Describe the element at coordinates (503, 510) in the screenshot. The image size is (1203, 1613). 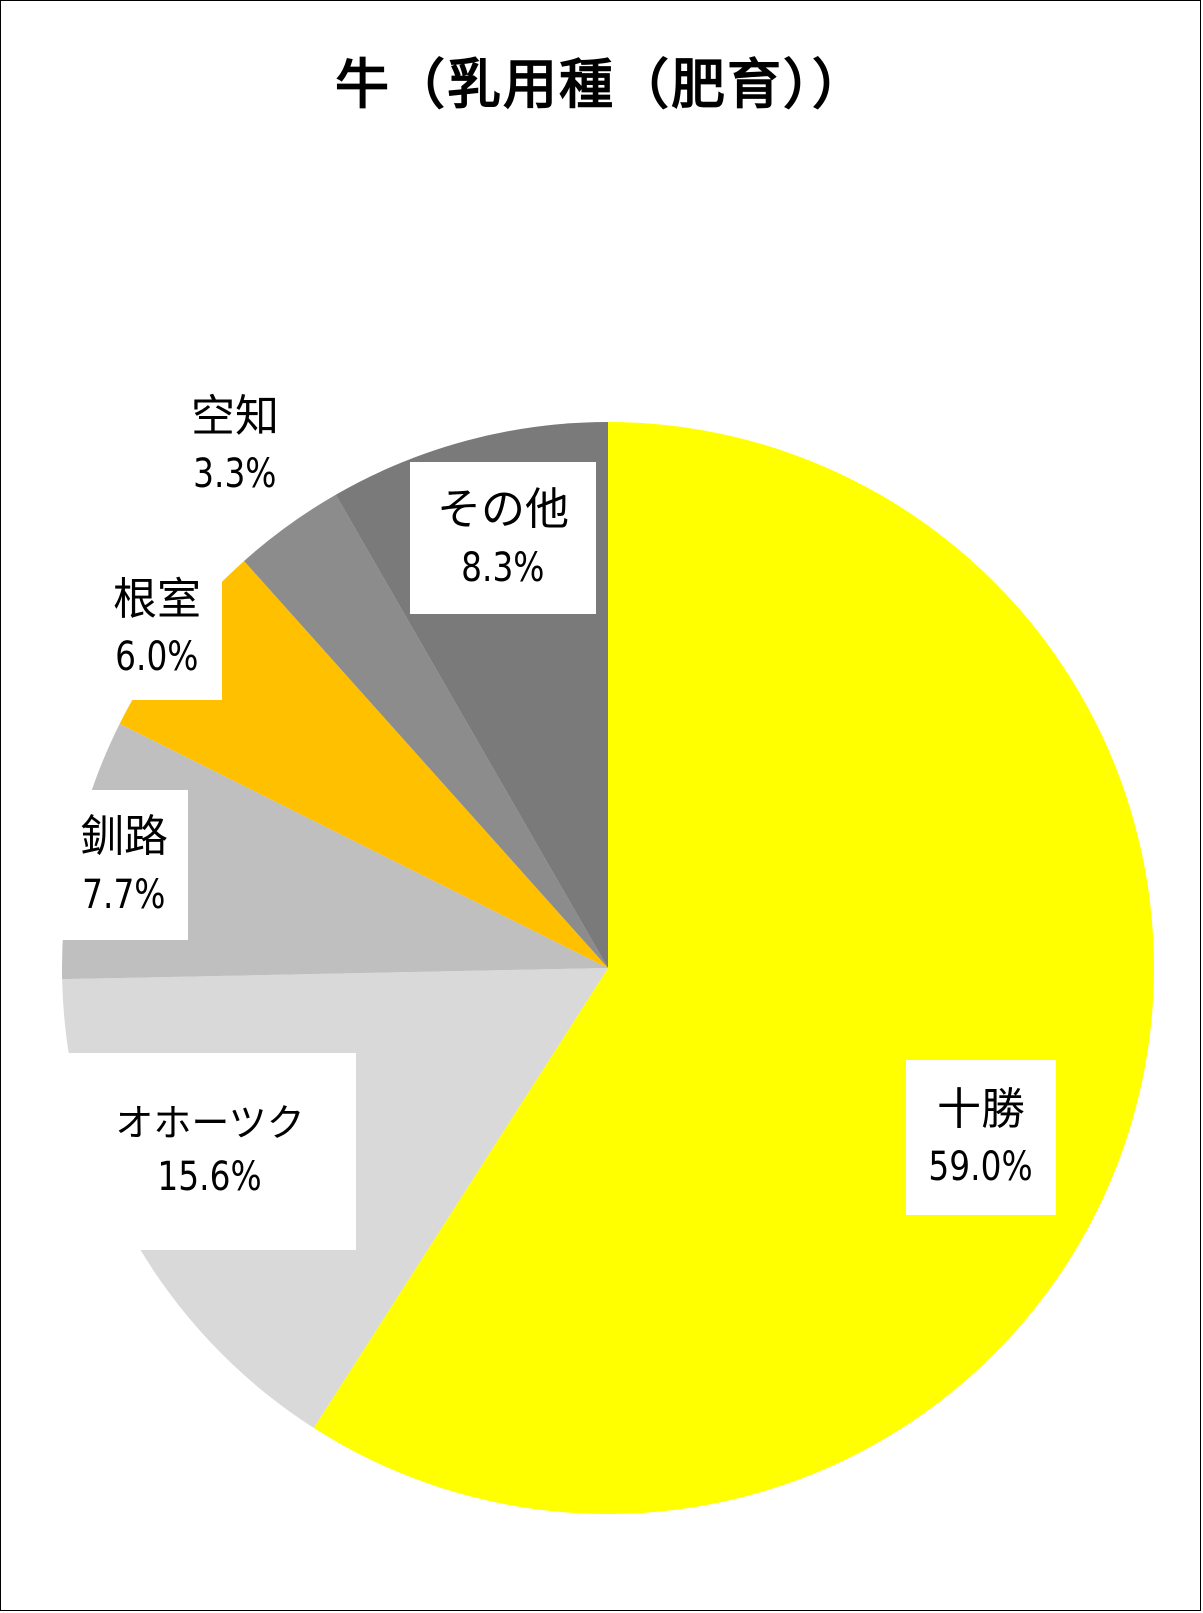
I see `label-name: その他` at that location.